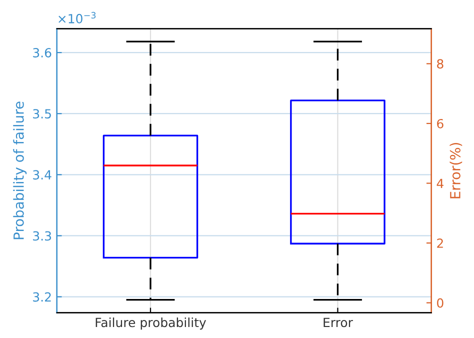  What do you see at coordinates (440, 303) in the screenshot?
I see `y2-tick-label: 0` at bounding box center [440, 303].